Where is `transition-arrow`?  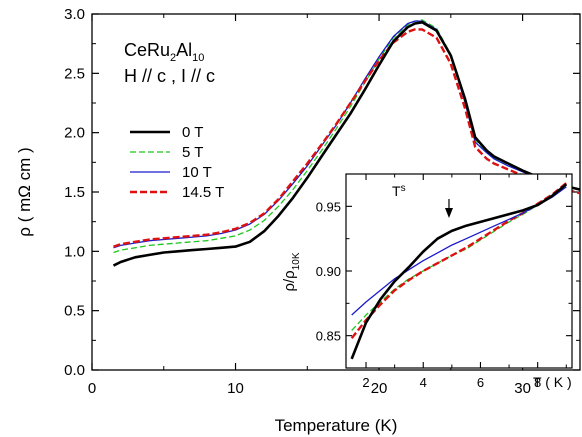 transition-arrow is located at coordinates (448, 208).